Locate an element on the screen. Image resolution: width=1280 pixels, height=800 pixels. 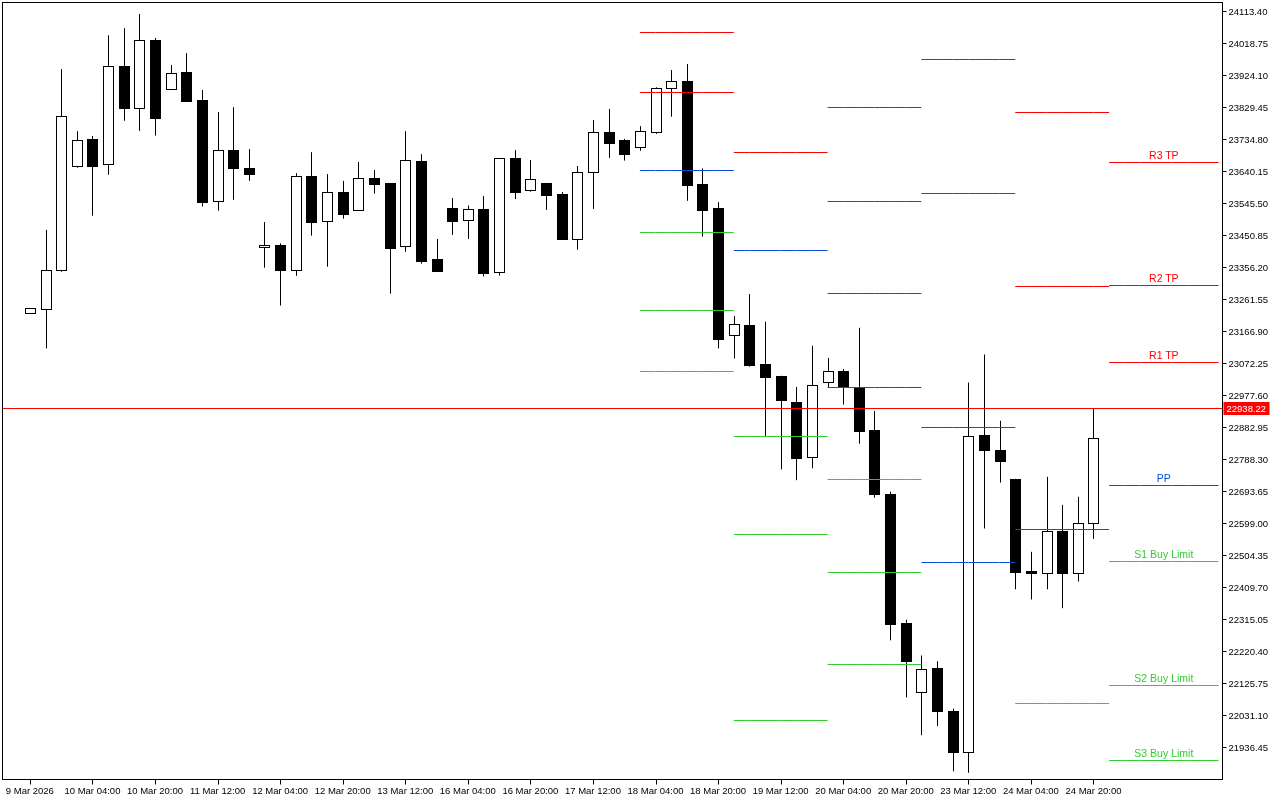
y-tick-label: 23356.20 is located at coordinates (1248, 267).